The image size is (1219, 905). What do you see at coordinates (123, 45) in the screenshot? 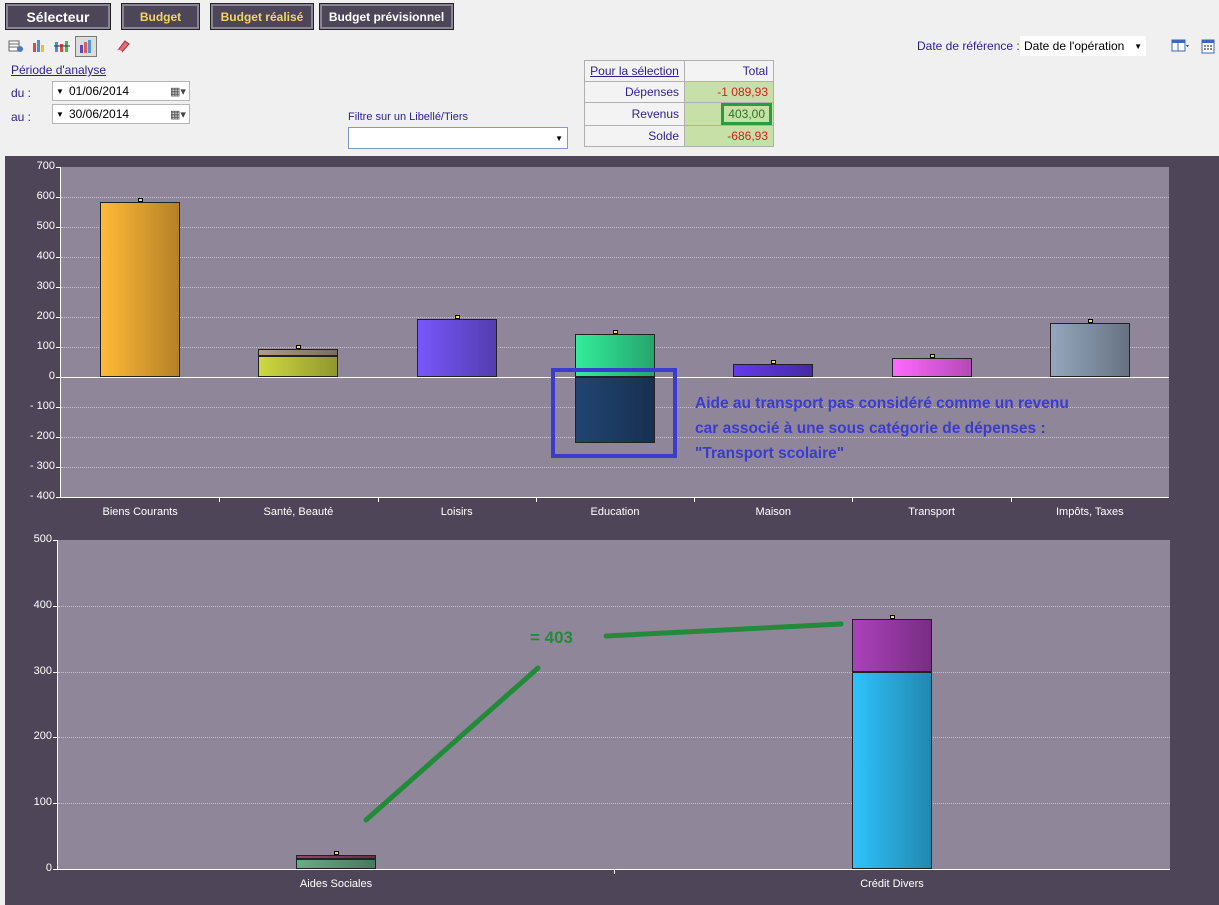
I see `eraser-icon` at bounding box center [123, 45].